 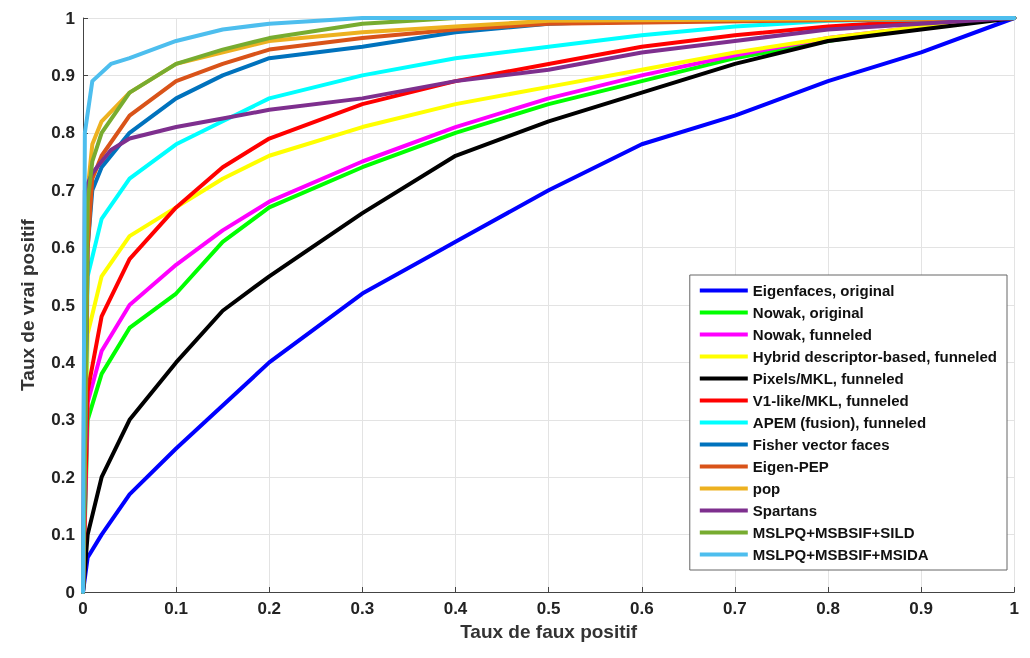 What do you see at coordinates (362, 608) in the screenshot?
I see `x-tick-label: 0.3` at bounding box center [362, 608].